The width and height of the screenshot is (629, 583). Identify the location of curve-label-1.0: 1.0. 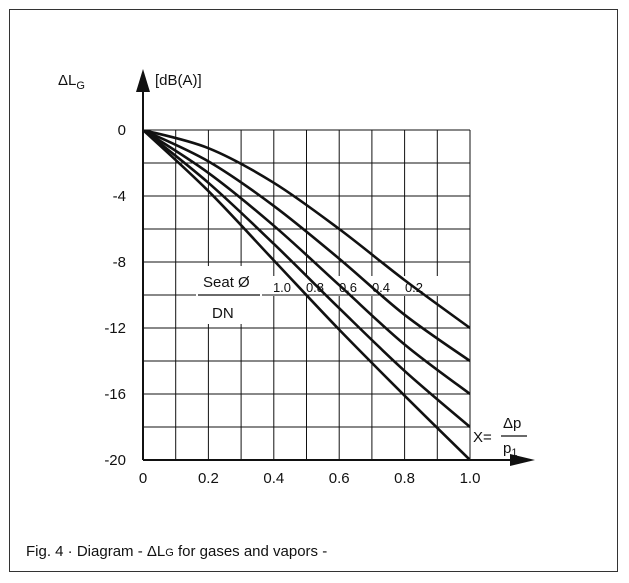
(282, 287).